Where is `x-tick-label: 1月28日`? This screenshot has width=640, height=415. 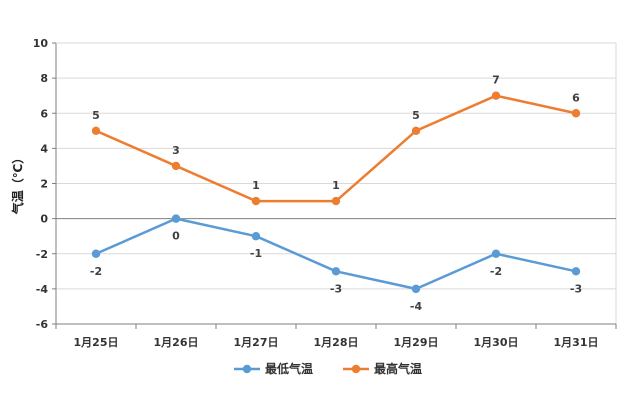
x-tick-label: 1月28日 is located at coordinates (336, 342).